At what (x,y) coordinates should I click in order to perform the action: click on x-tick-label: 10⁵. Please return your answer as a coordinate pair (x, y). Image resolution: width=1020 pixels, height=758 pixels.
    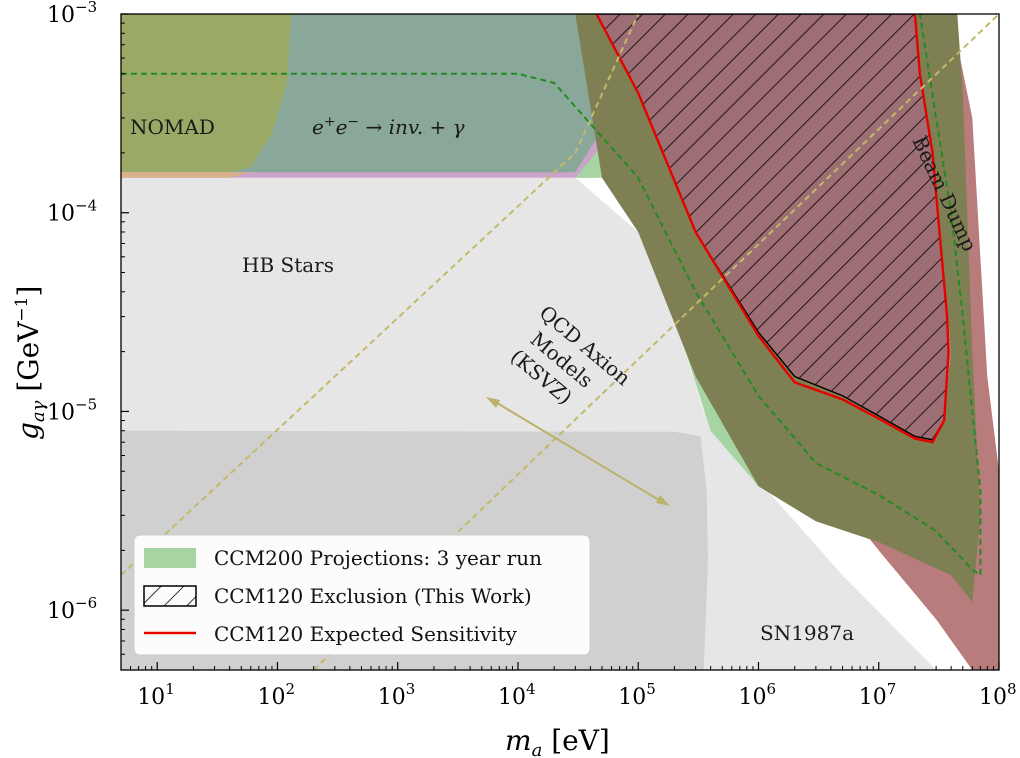
    Looking at the image, I should click on (637, 695).